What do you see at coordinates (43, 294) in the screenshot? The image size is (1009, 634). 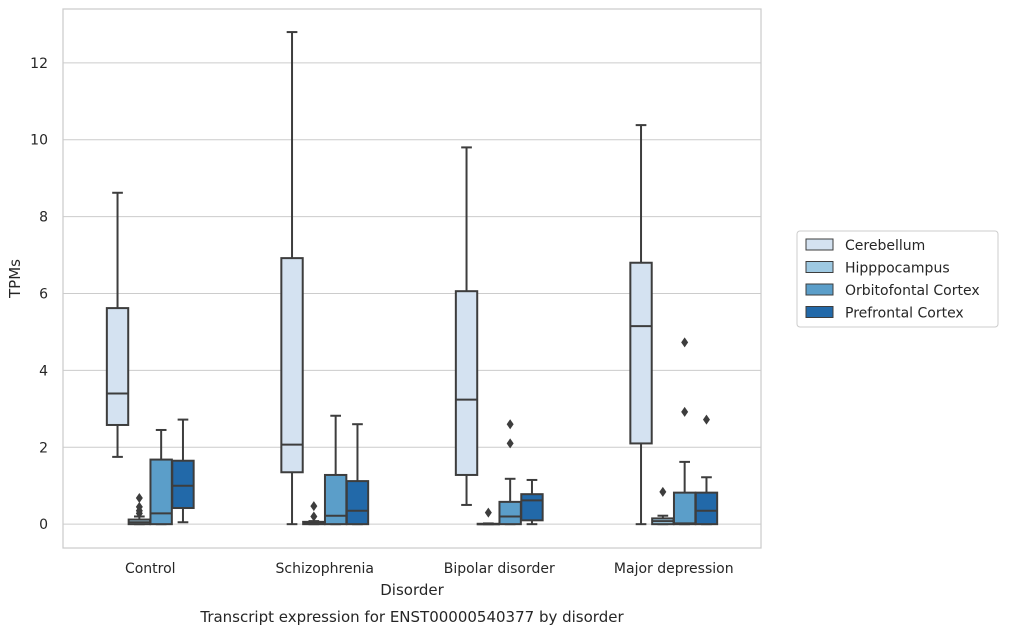 I see `y-tick-label: 6` at bounding box center [43, 294].